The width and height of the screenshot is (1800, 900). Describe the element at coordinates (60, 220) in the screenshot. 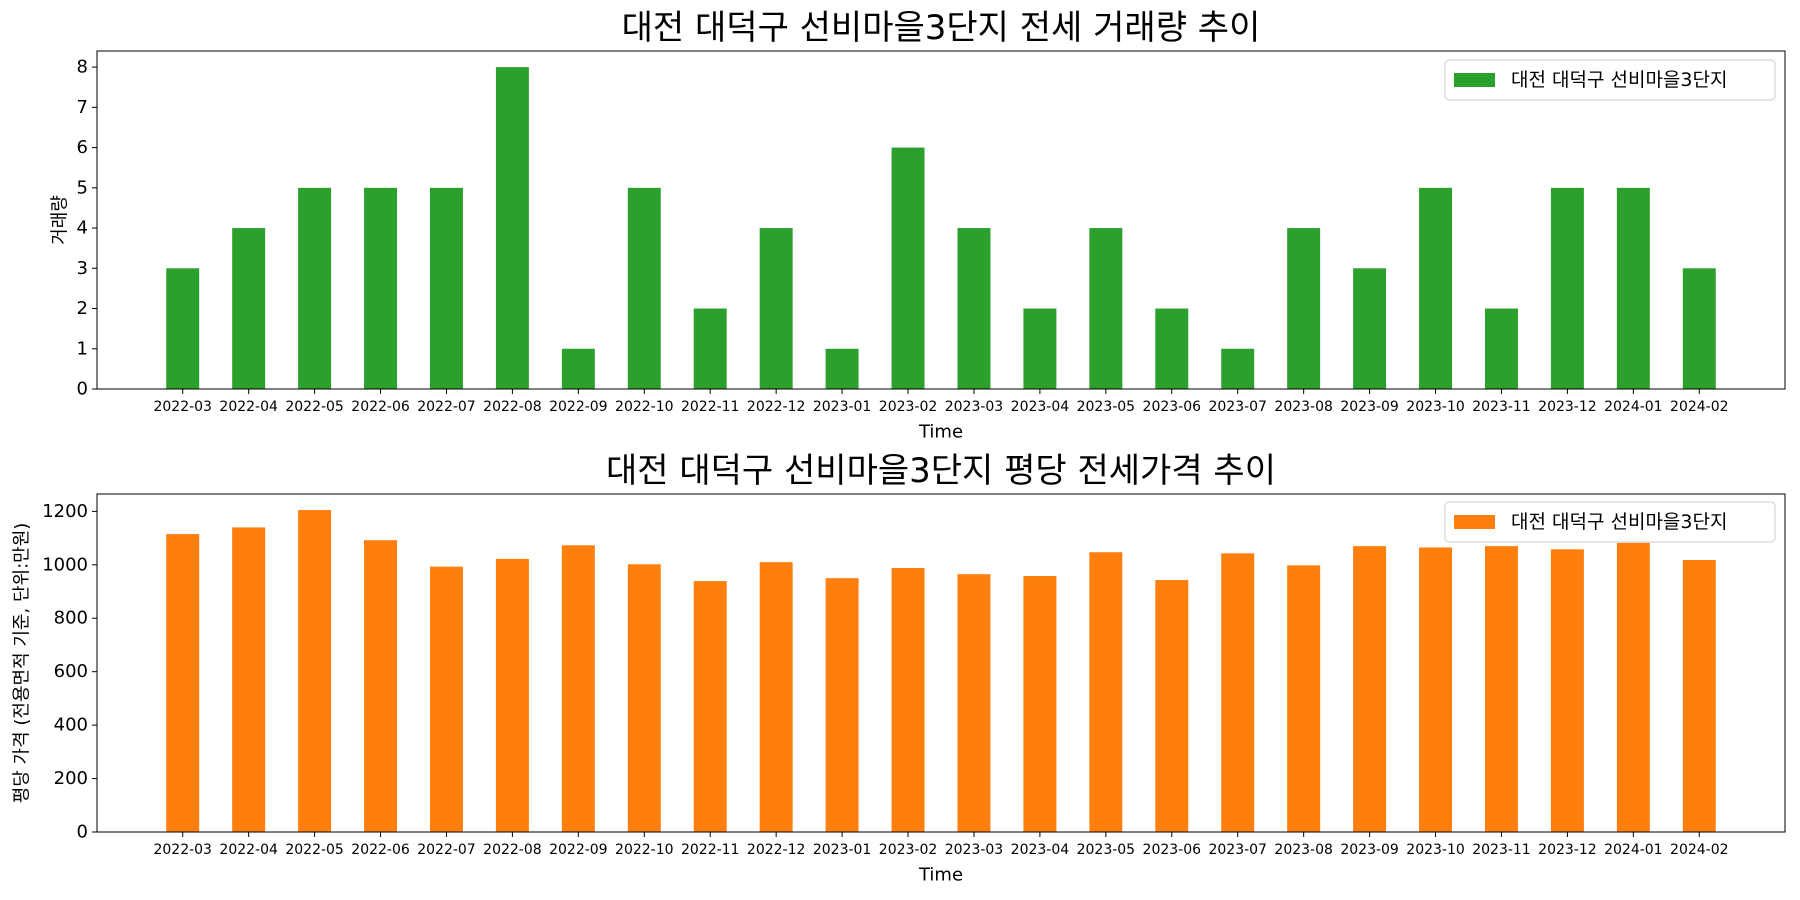

I see `y-axis-label: 거래량` at that location.